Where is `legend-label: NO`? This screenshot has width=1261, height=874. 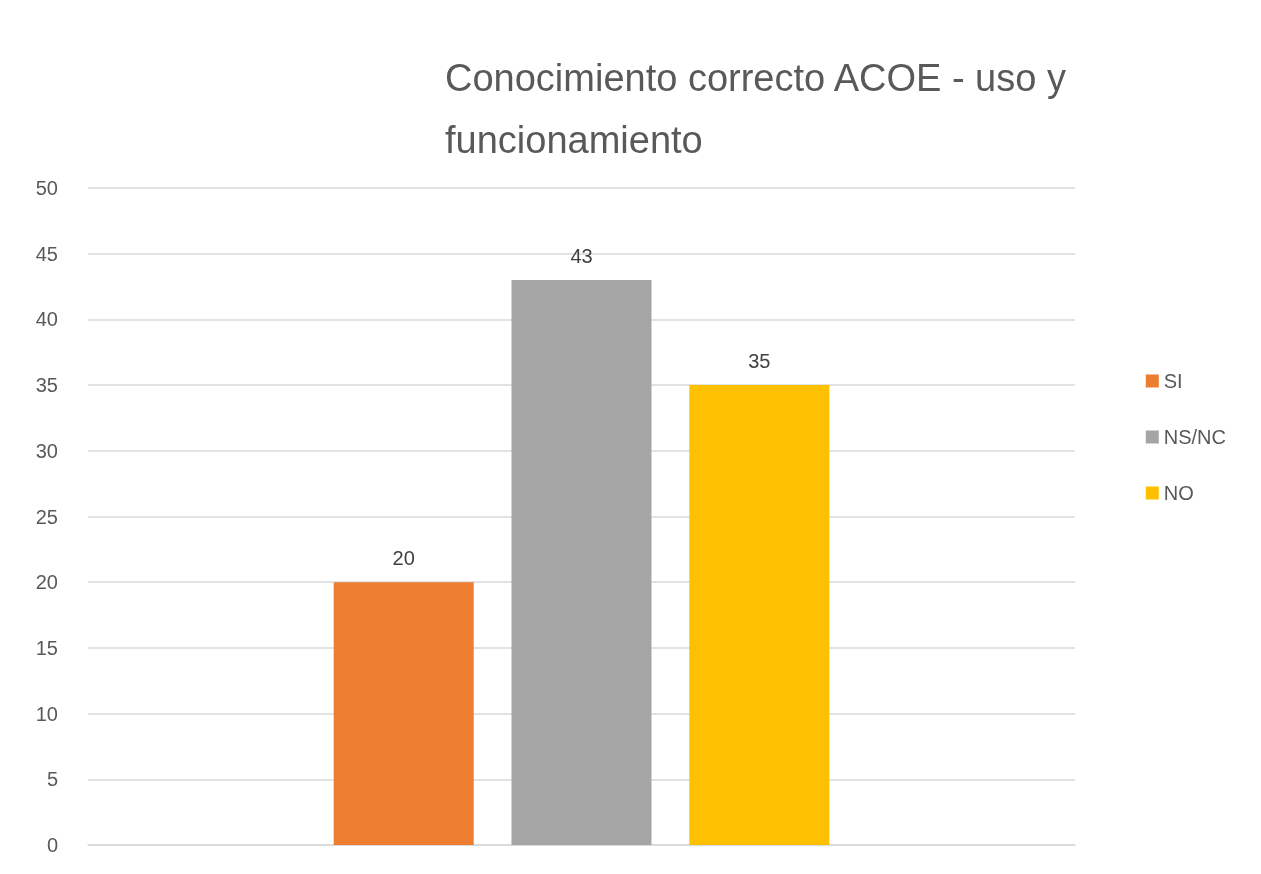
legend-label: NO is located at coordinates (1178, 493).